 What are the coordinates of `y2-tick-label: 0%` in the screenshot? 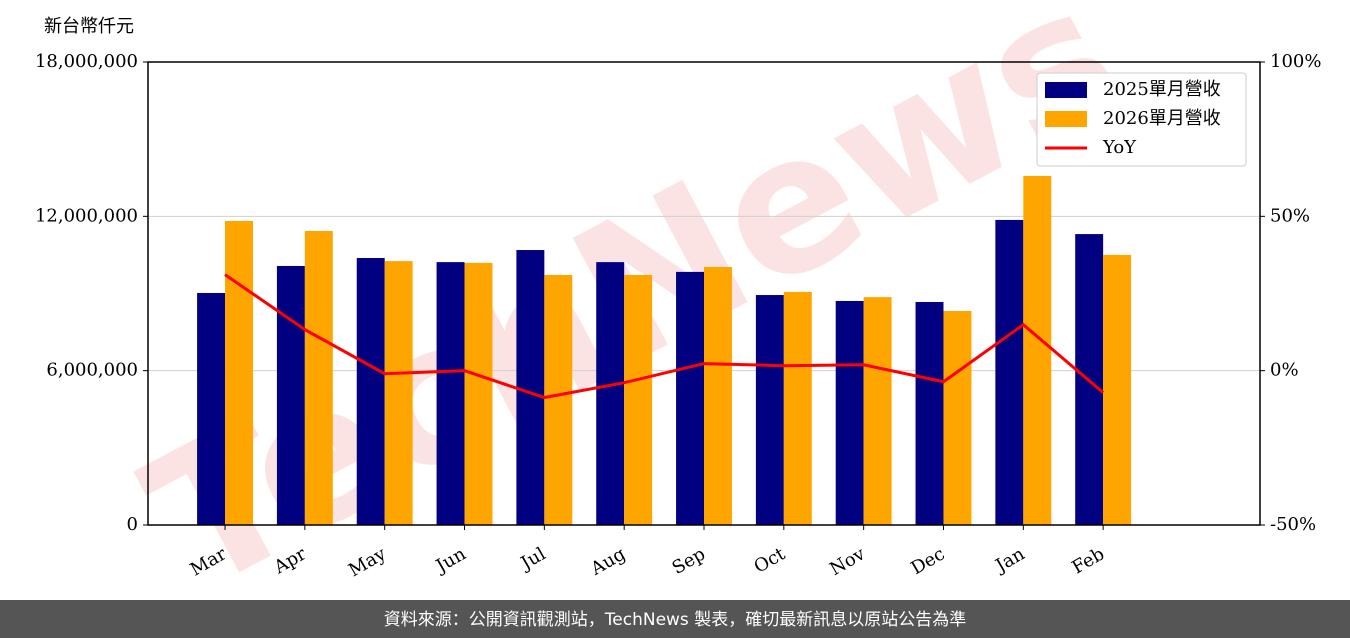 It's located at (1284, 370).